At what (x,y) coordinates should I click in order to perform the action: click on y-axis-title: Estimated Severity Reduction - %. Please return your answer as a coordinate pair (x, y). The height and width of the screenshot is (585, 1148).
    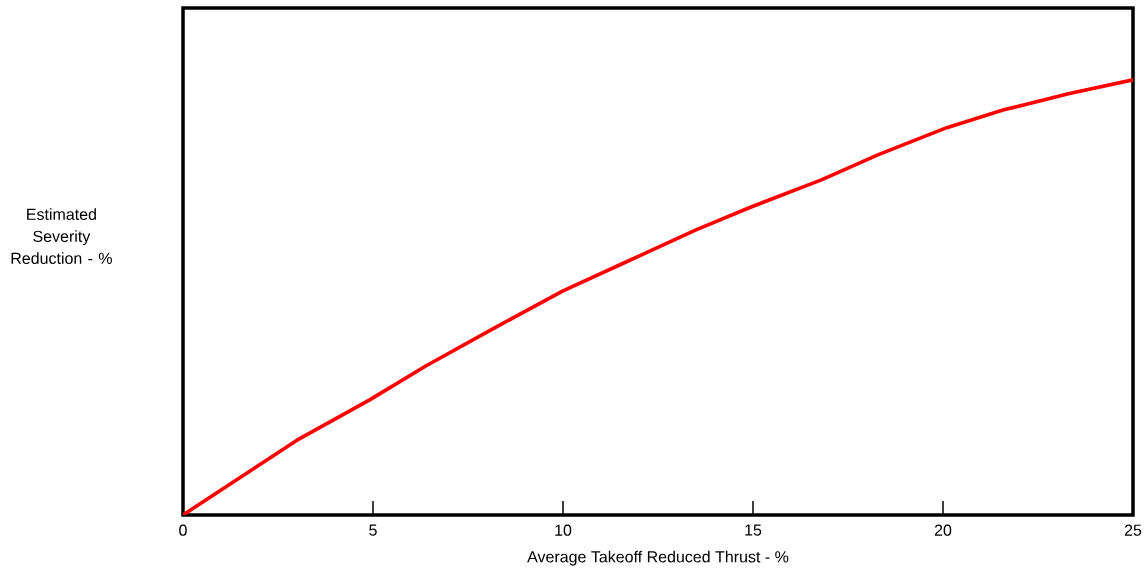
    Looking at the image, I should click on (61, 236).